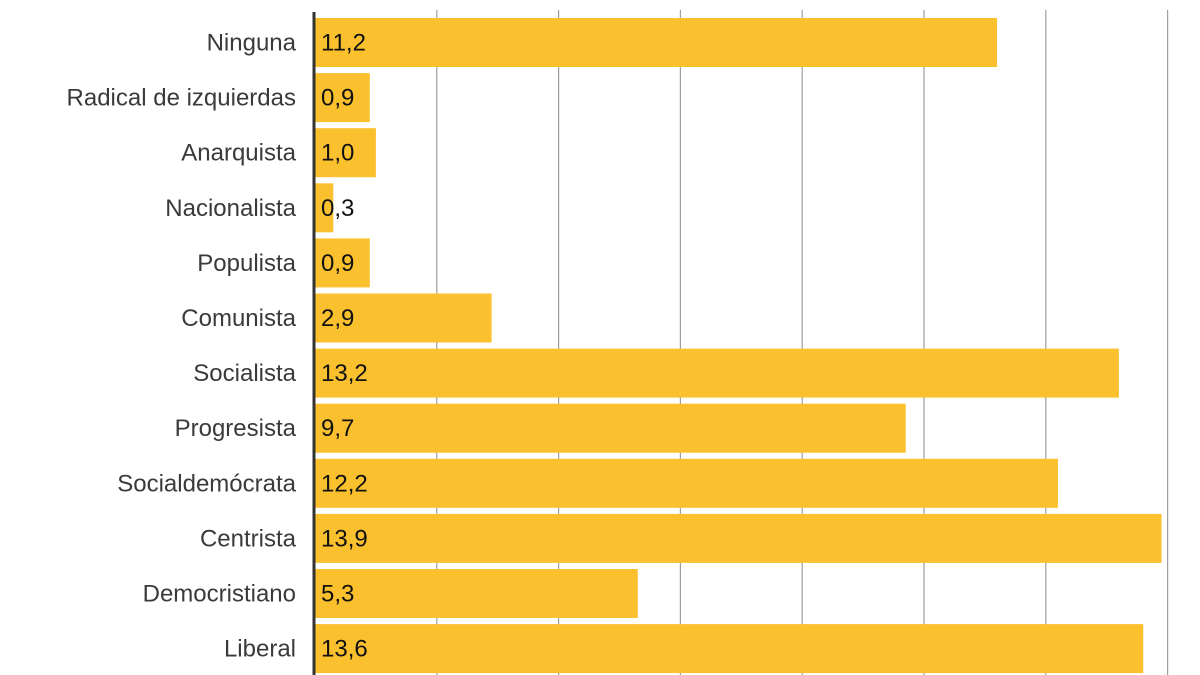  What do you see at coordinates (244, 373) in the screenshot?
I see `category-label: Socialista` at bounding box center [244, 373].